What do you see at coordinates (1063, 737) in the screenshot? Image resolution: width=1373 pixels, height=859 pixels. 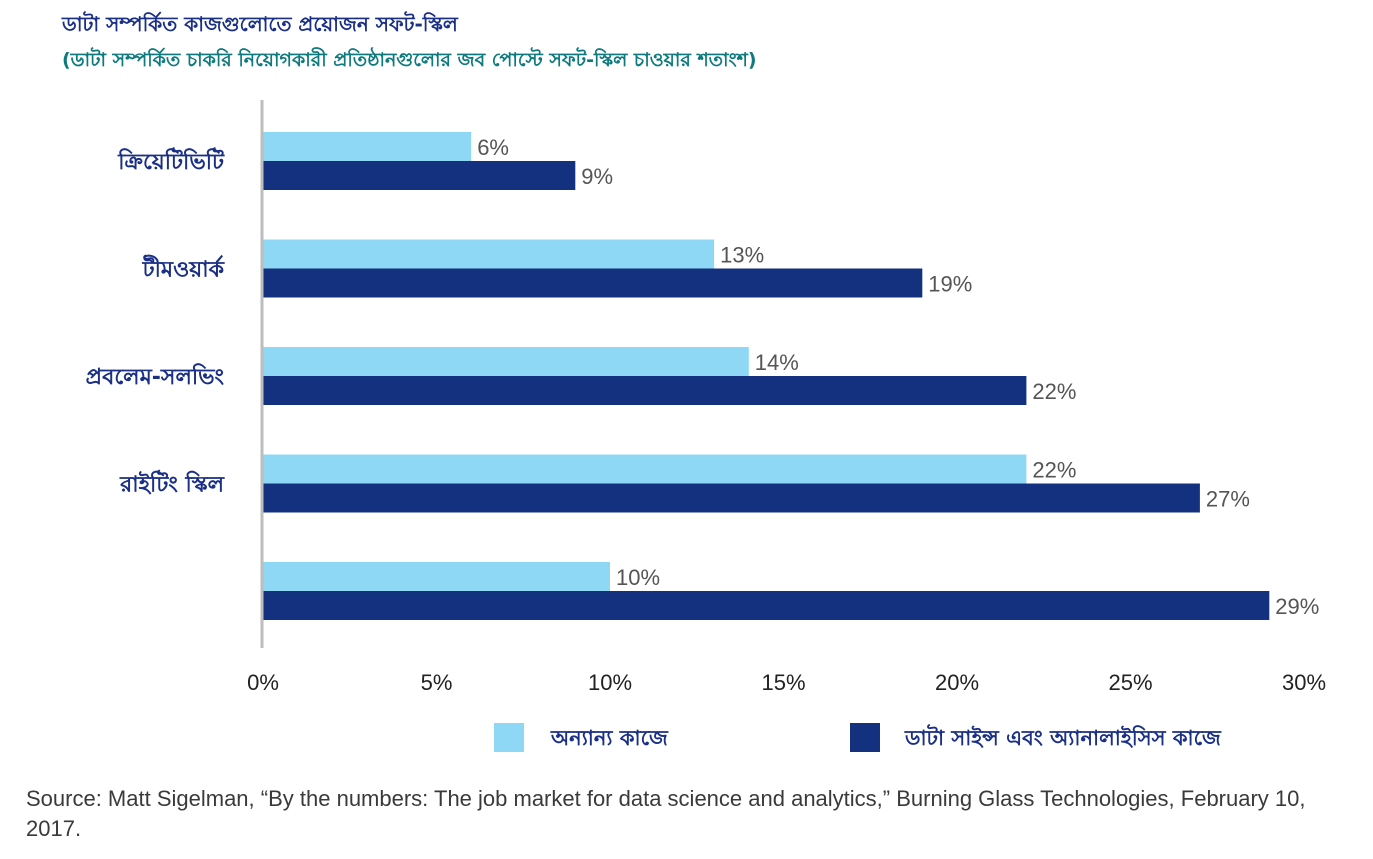 I see `legend-label: ডাটা সাইন্স এবং অ্যানালাইসিস কাজে` at bounding box center [1063, 737].